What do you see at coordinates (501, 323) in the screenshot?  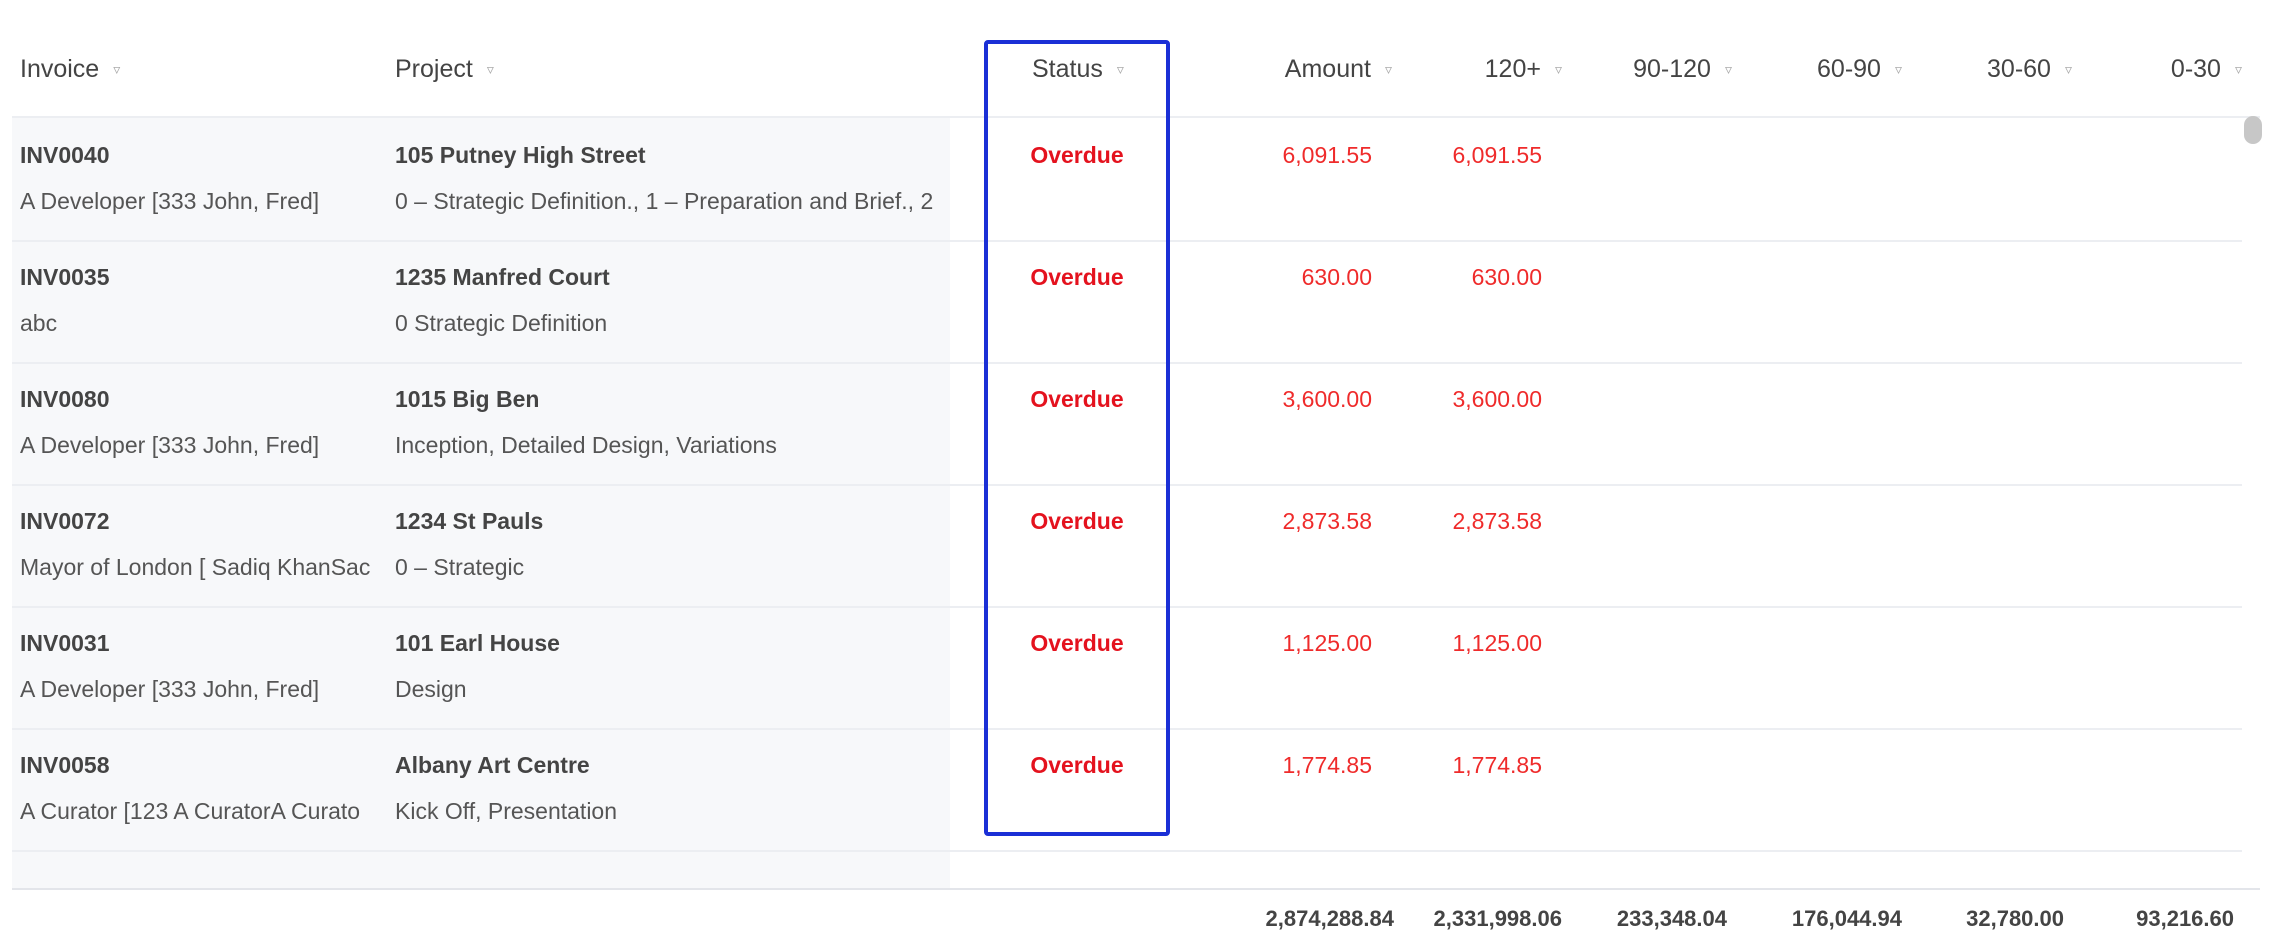 I see `project-stages: 0 Strategic Definition` at bounding box center [501, 323].